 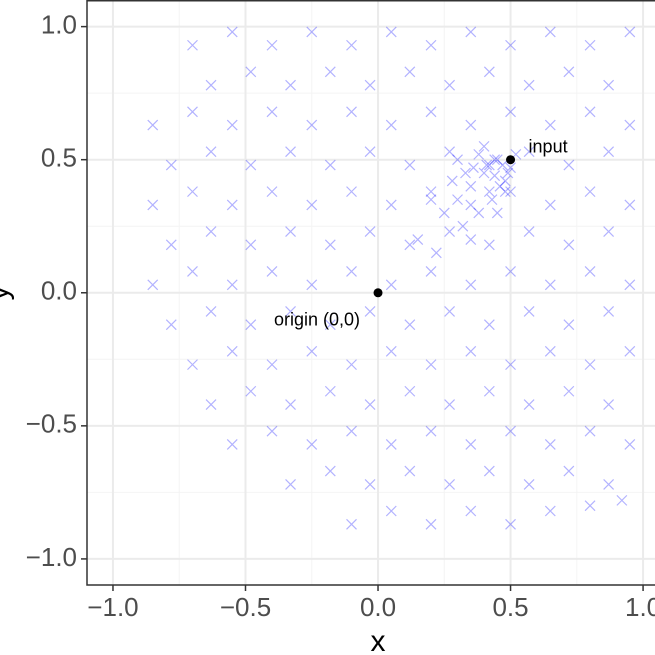 I want to click on y-tick-label: −1.0, so click(x=51, y=557).